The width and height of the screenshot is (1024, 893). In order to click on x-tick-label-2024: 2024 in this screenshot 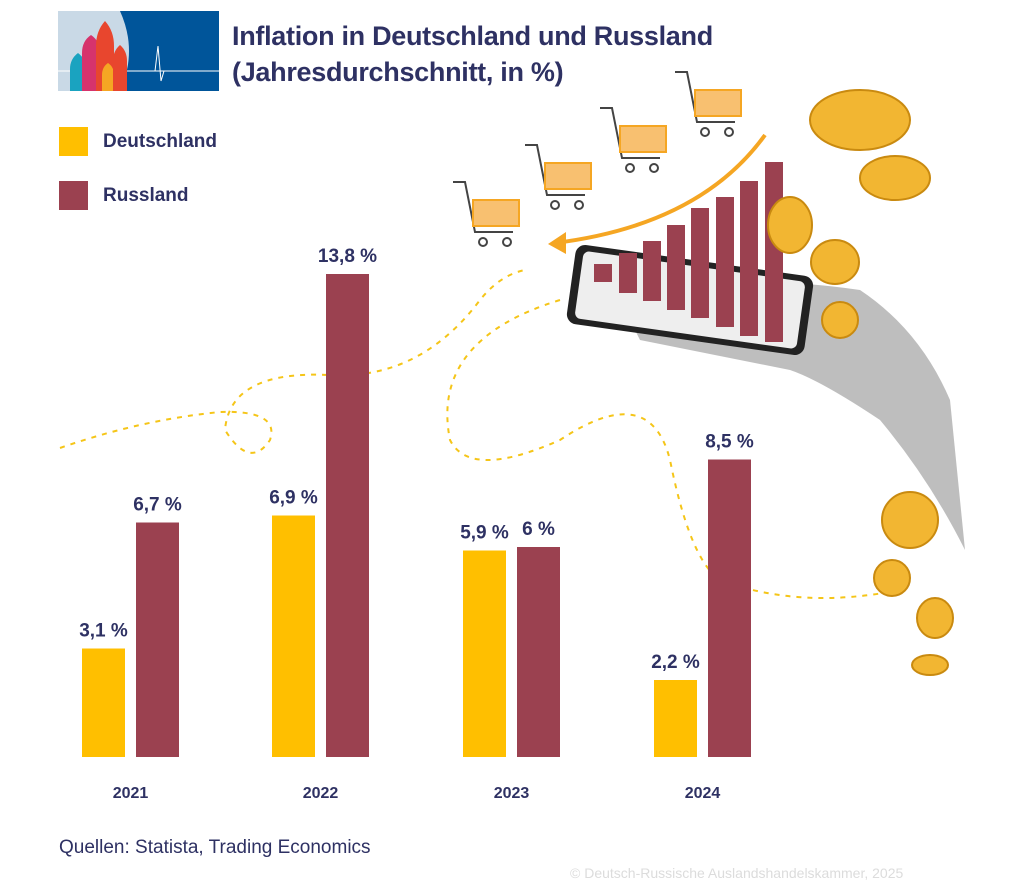, I will do `click(703, 793)`.